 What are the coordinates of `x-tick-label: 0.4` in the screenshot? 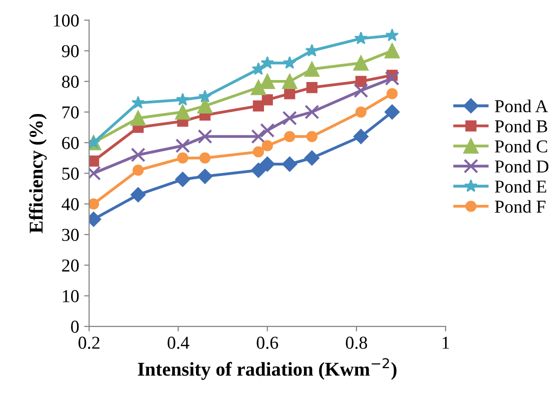 It's located at (179, 342).